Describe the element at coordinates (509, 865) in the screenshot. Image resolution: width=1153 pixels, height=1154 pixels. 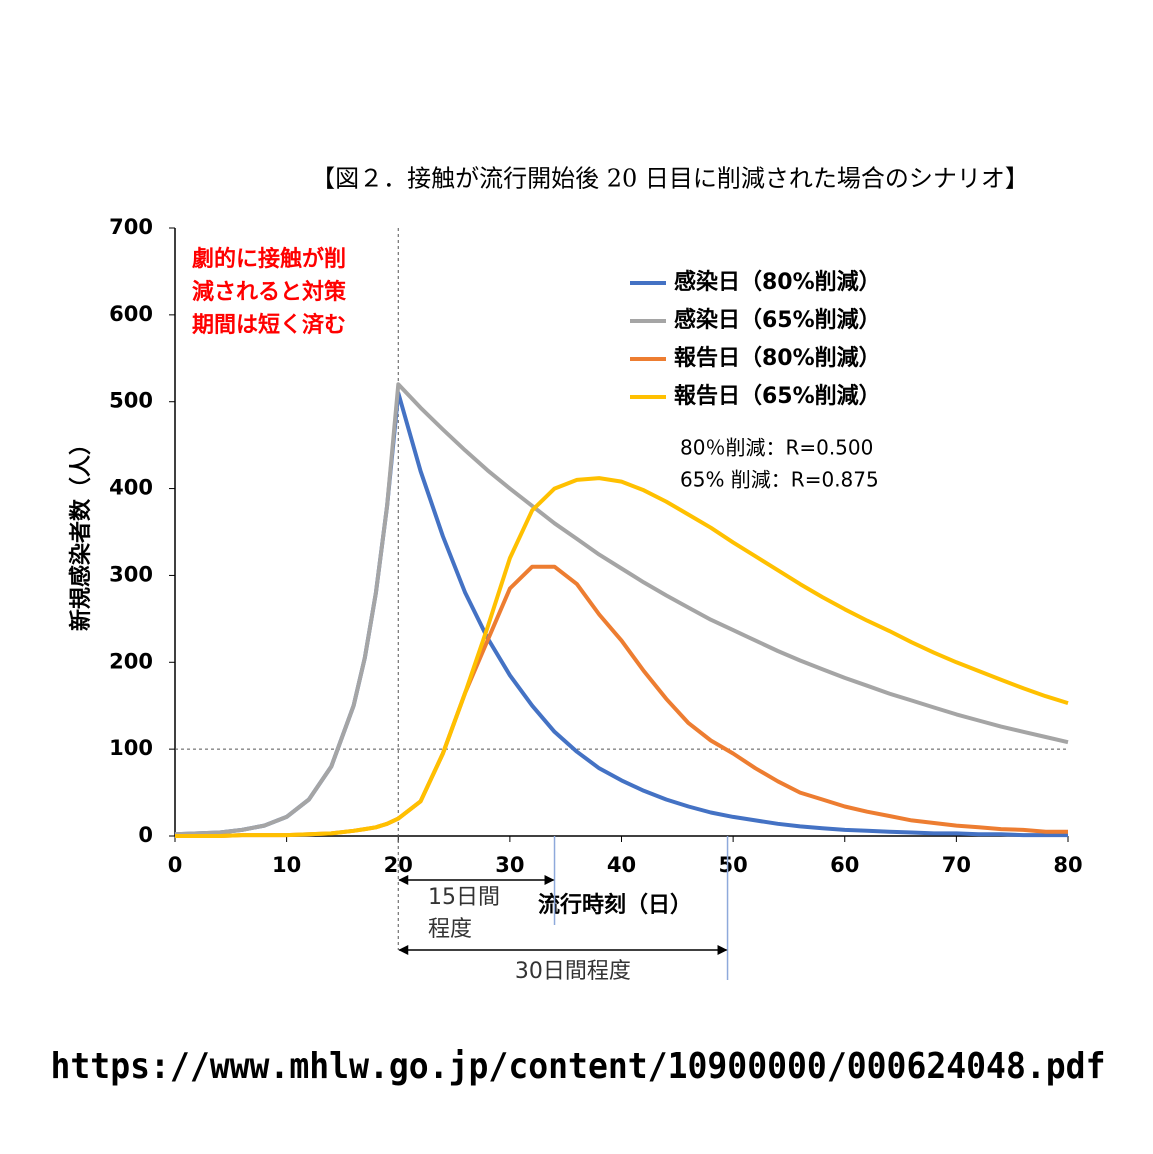
I see `x-tick-label: 30` at that location.